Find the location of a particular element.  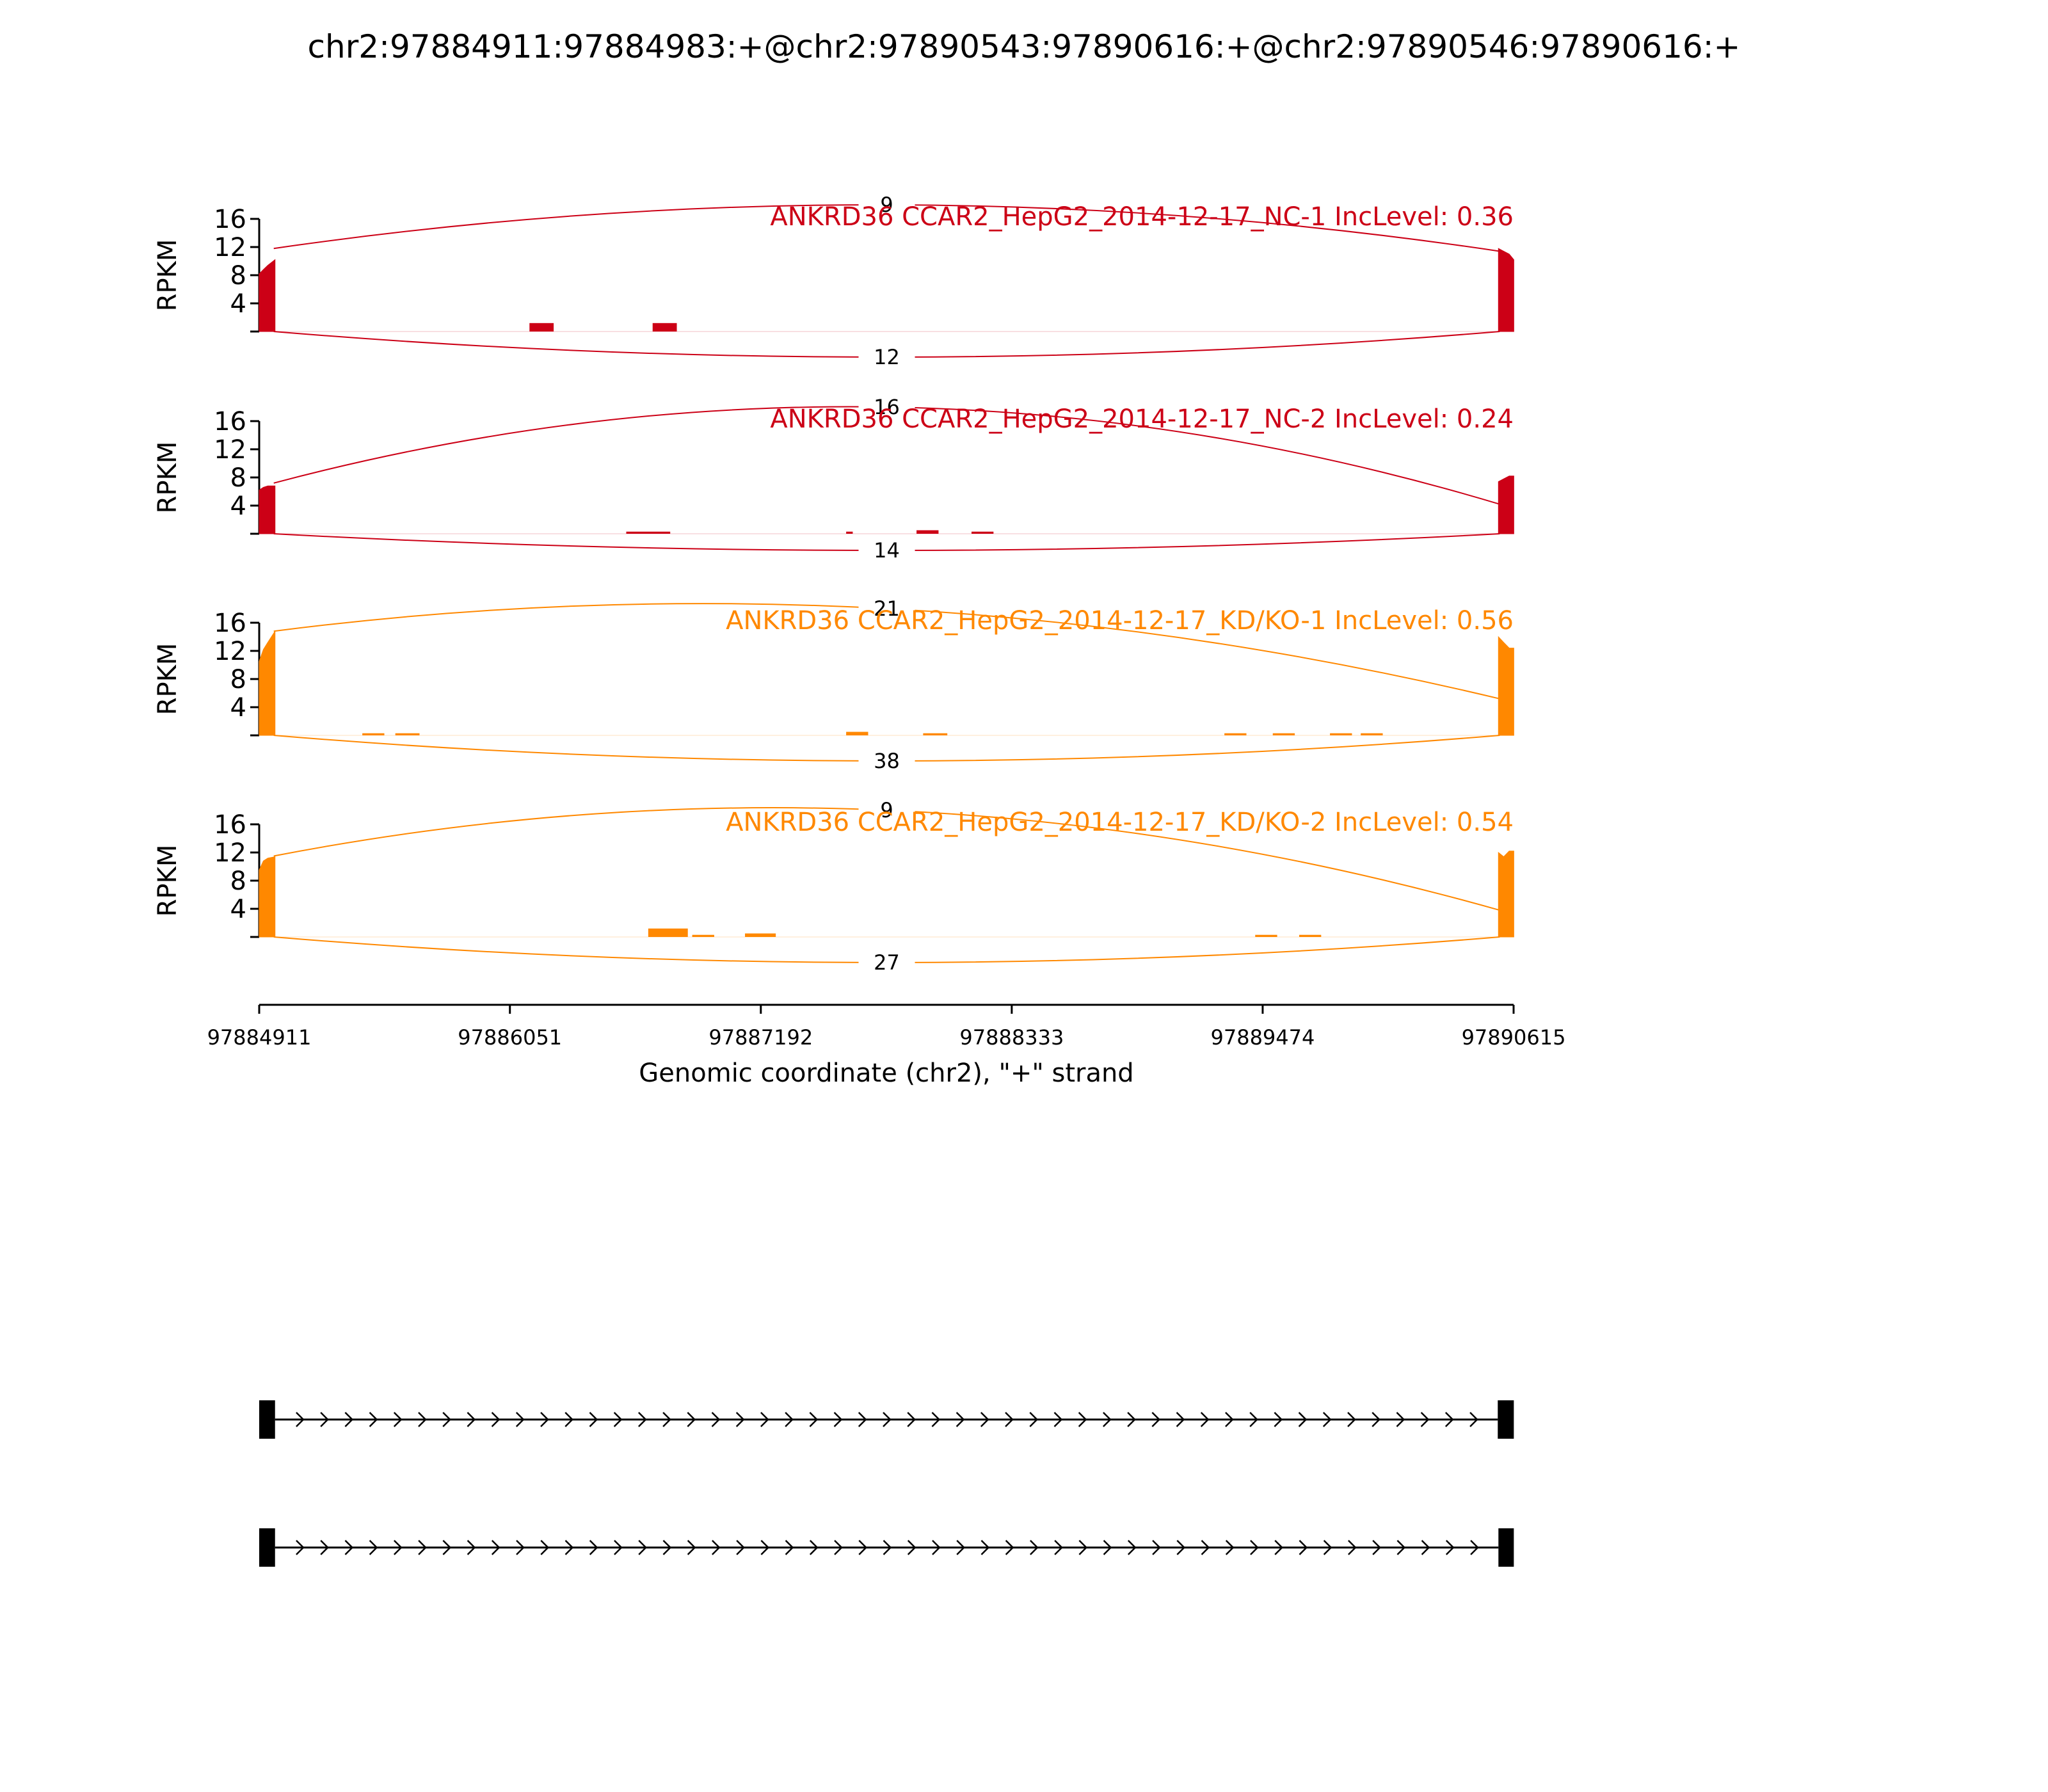

coverage-exon-left is located at coordinates (267, 295).